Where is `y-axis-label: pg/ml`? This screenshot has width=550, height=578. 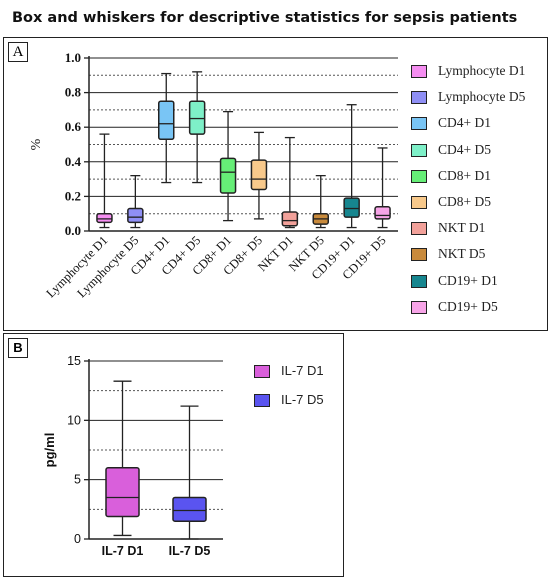 y-axis-label: pg/ml is located at coordinates (49, 450).